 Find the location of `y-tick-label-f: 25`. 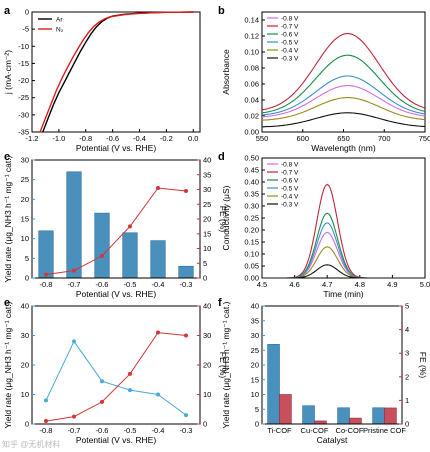

y-tick-label-f: 25 is located at coordinates (255, 350).